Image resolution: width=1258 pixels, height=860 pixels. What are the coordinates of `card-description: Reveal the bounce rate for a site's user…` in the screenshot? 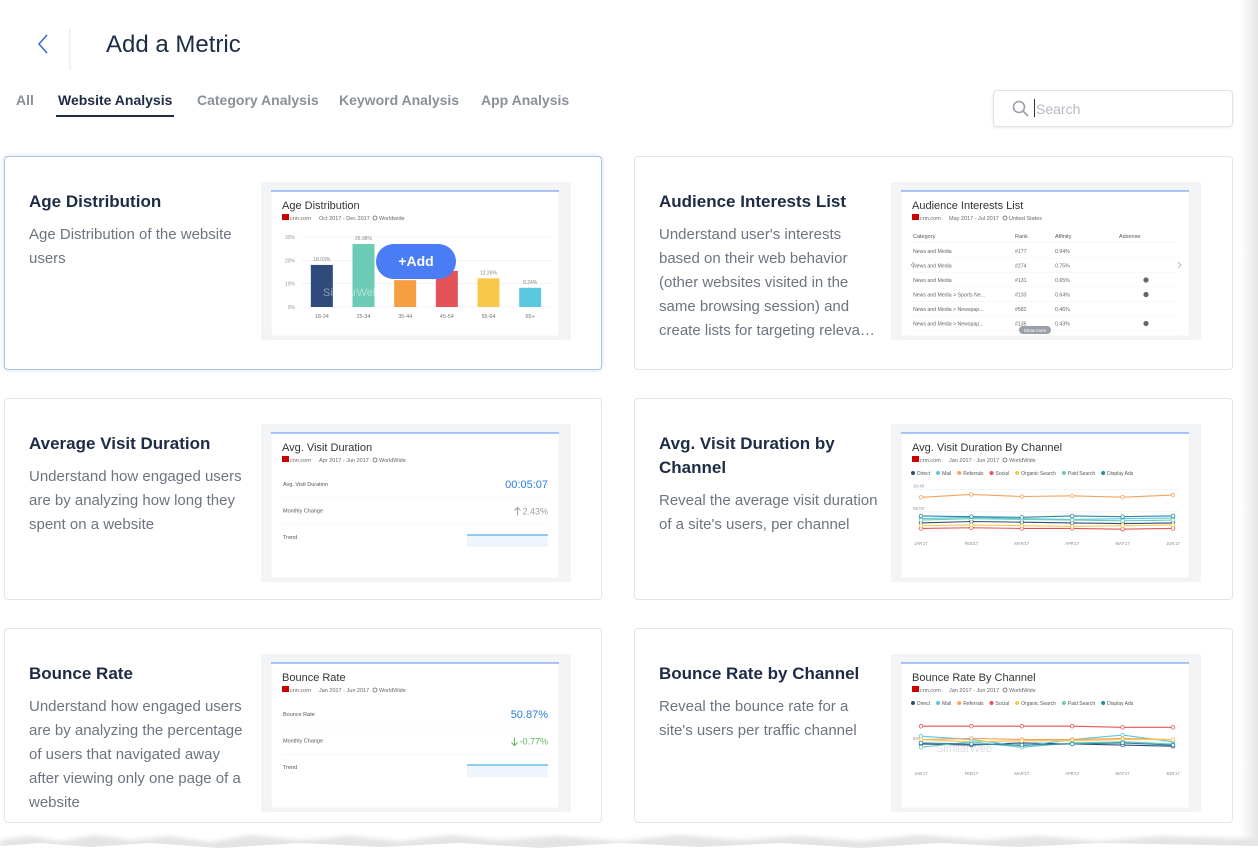 It's located at (758, 718).